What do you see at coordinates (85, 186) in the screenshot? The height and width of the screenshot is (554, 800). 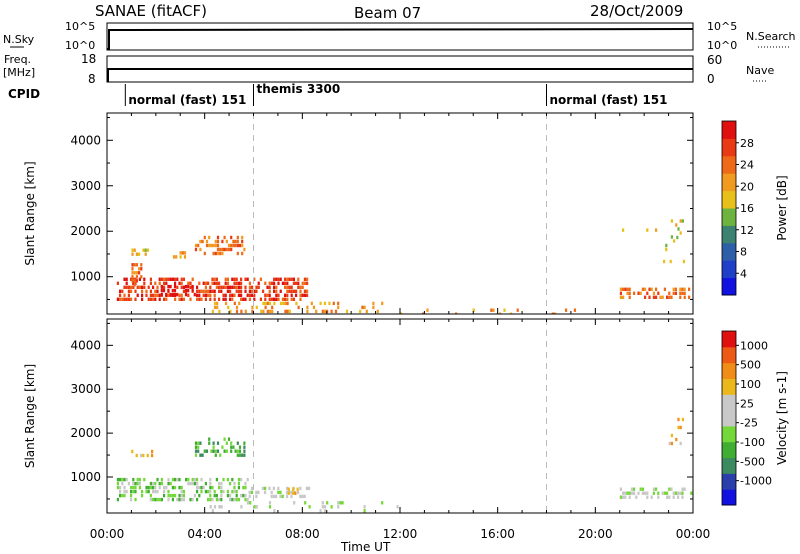 I see `y-tick-label: 3000` at bounding box center [85, 186].